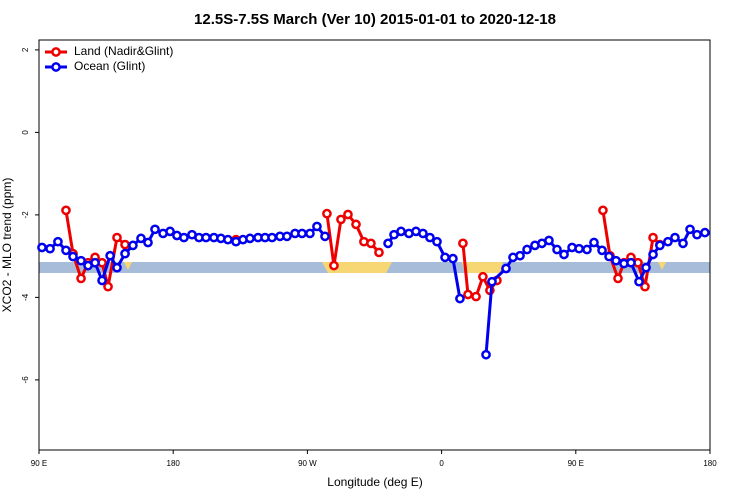 The height and width of the screenshot is (500, 750). Describe the element at coordinates (374, 482) in the screenshot. I see `x-axis-label: Longitude (deg E)` at that location.